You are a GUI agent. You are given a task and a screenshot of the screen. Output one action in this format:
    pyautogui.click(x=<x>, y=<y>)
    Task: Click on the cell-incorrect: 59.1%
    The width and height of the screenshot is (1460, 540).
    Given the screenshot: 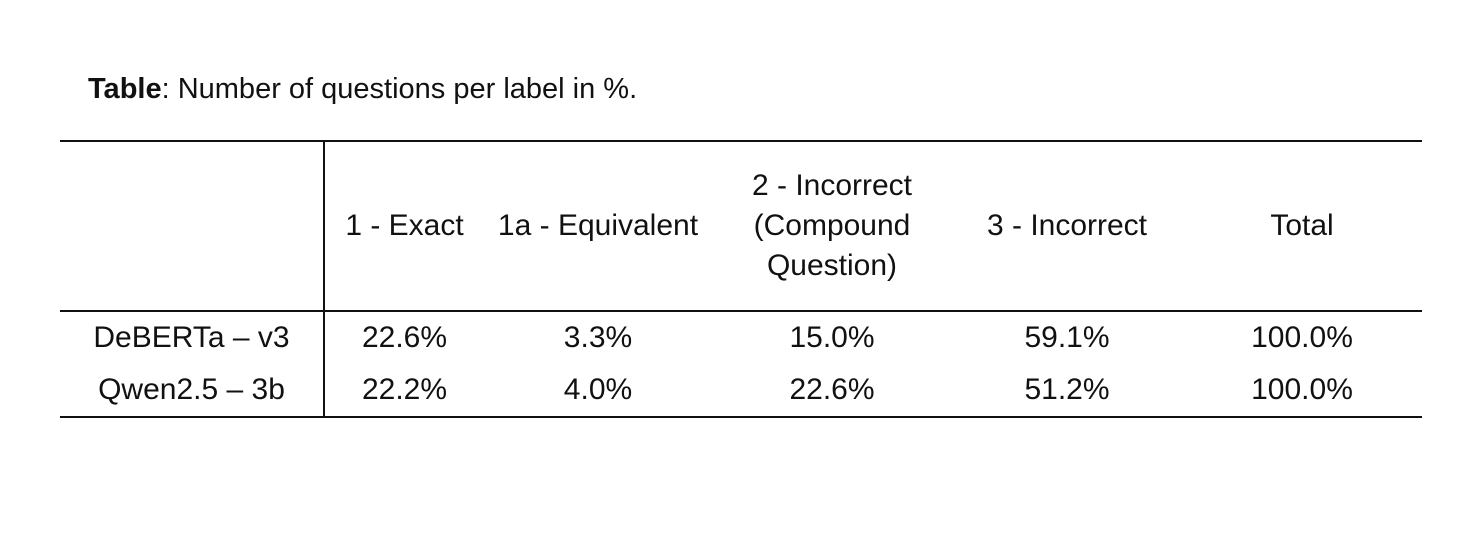 What is the action you would take?
    pyautogui.click(x=1067, y=337)
    